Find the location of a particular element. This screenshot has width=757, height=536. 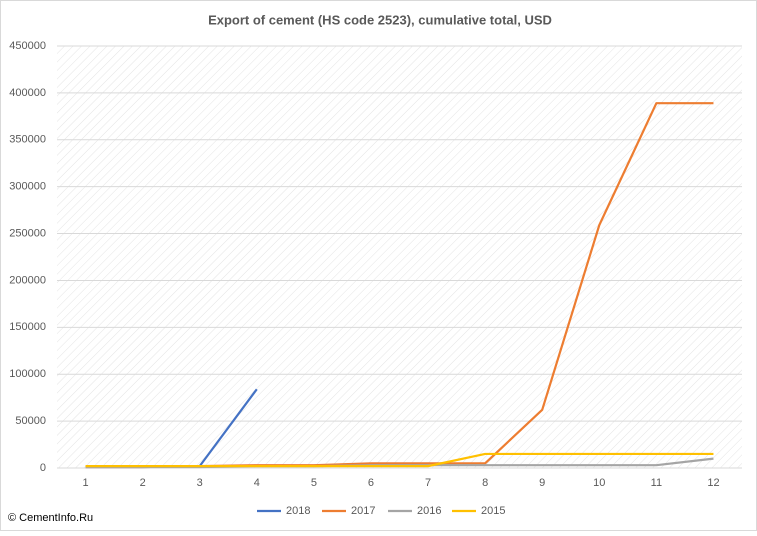

x-tick-label: 3 is located at coordinates (200, 483).